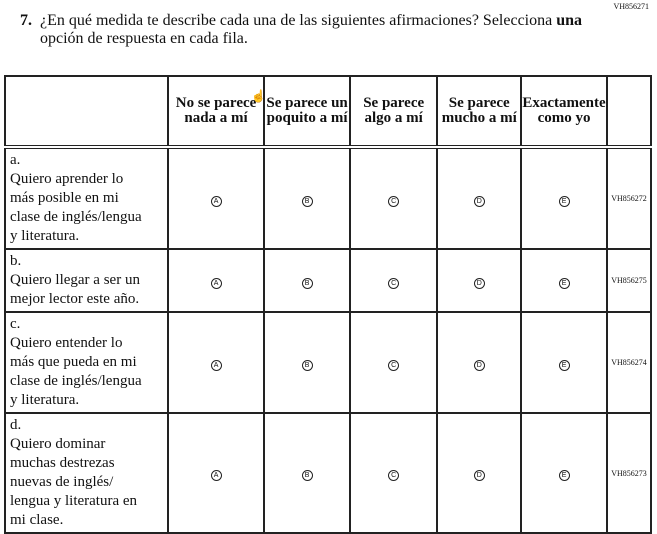 This screenshot has width=657, height=534. What do you see at coordinates (631, 6) in the screenshot?
I see `question-id: VH856271` at bounding box center [631, 6].